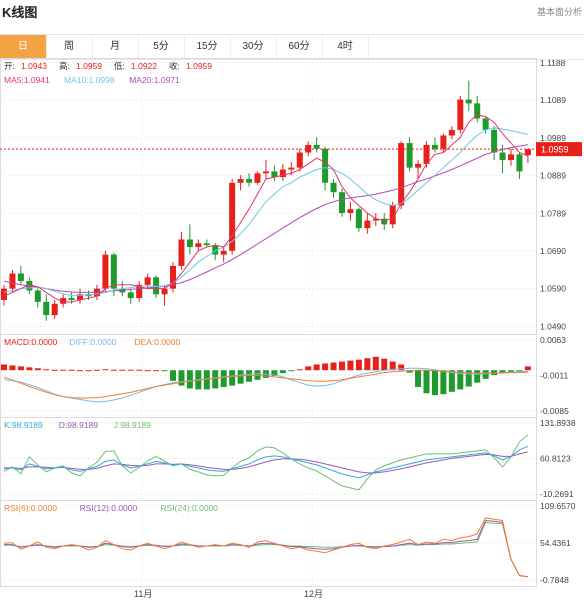 This screenshot has width=584, height=600. What do you see at coordinates (144, 66) in the screenshot?
I see `ohlc-legend-value-2: 1.0922` at bounding box center [144, 66].